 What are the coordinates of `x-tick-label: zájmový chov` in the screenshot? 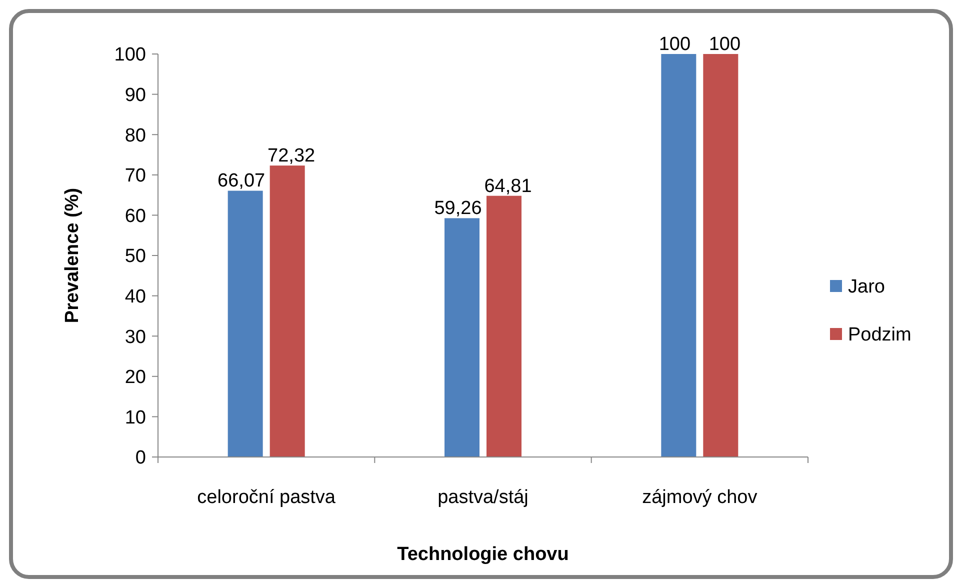 It's located at (700, 497).